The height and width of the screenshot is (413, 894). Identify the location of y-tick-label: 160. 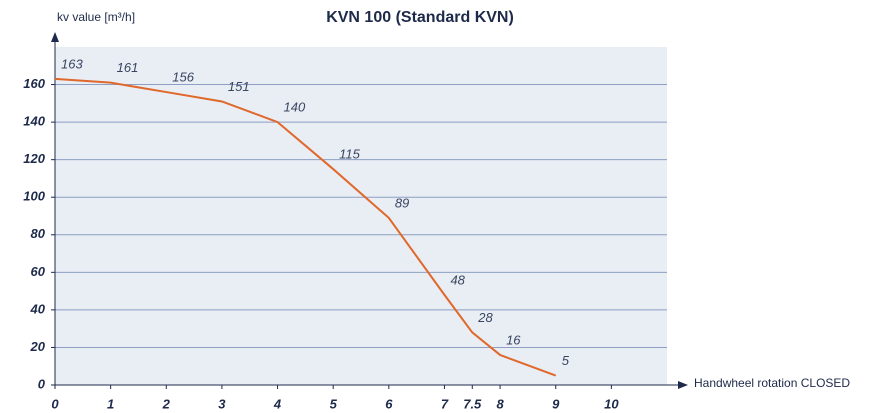
(34, 83).